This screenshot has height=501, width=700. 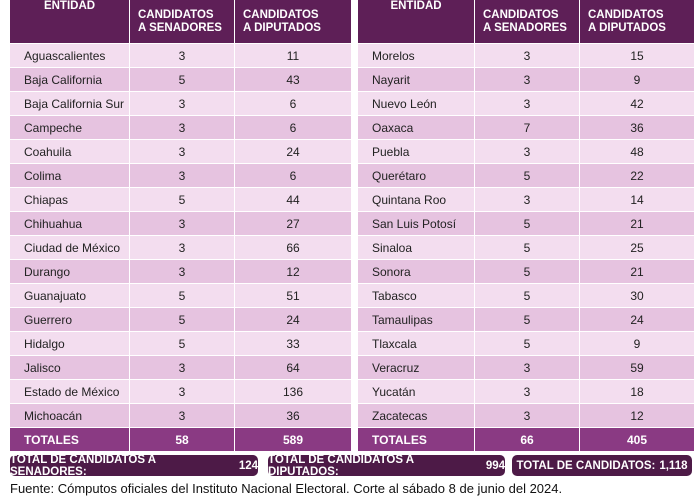 I want to click on number-cell: 7, so click(x=527, y=128).